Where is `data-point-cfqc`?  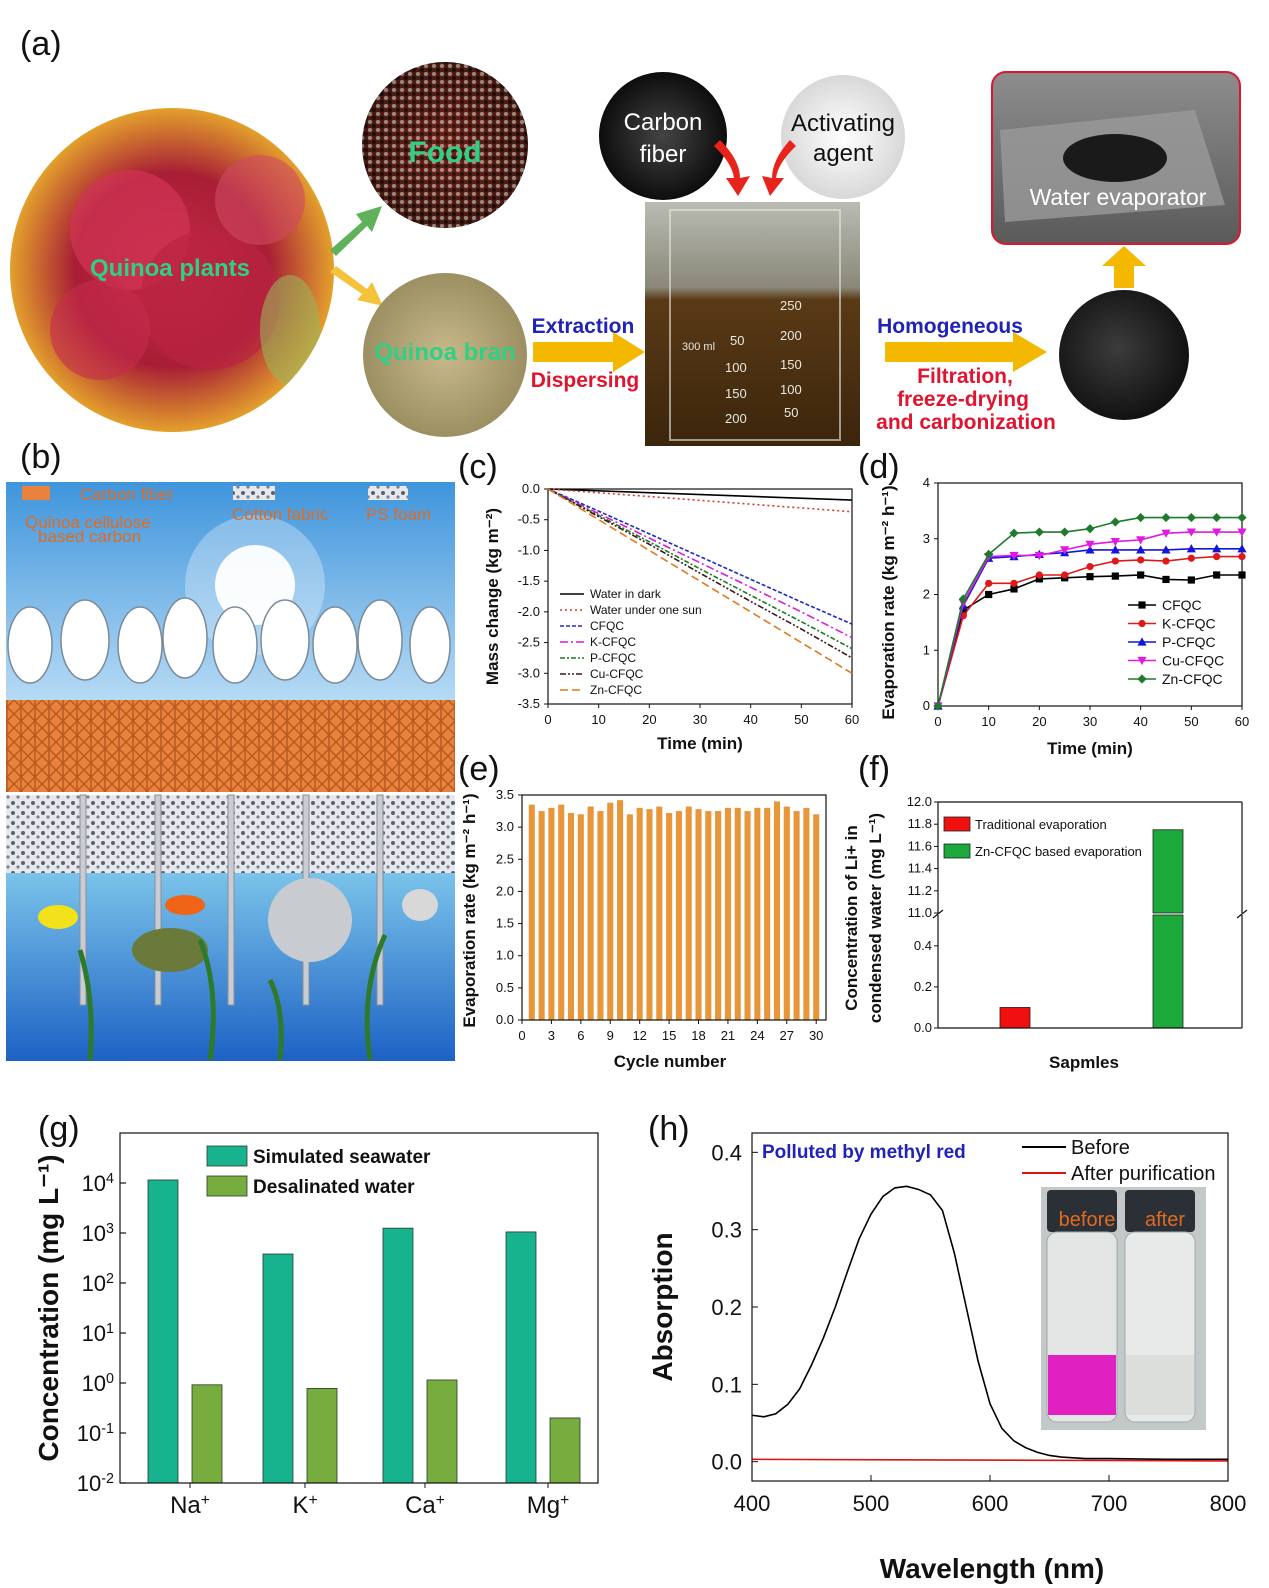
data-point-cfqc is located at coordinates (989, 594).